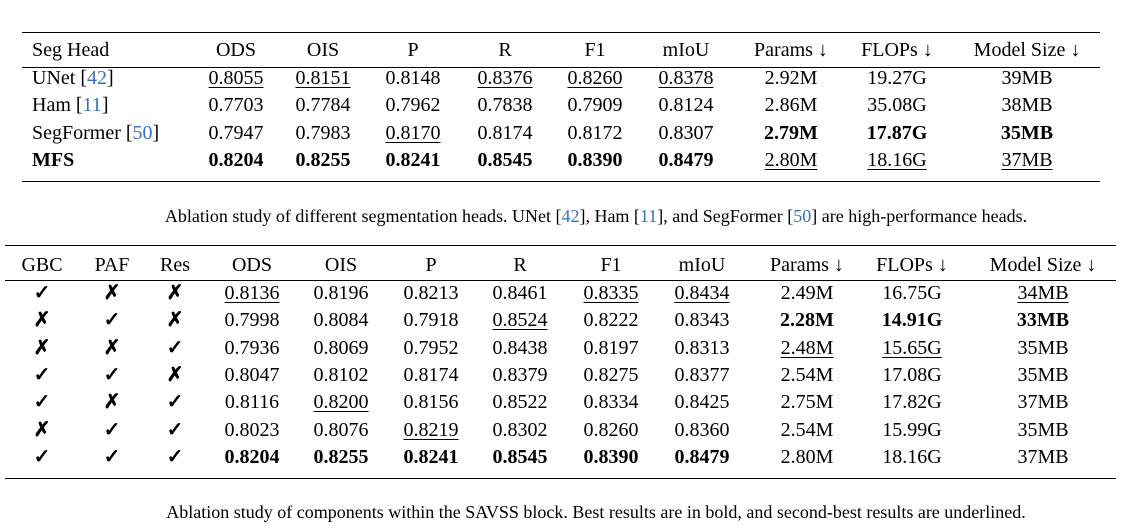  I want to click on cell: 38MB, so click(1027, 105).